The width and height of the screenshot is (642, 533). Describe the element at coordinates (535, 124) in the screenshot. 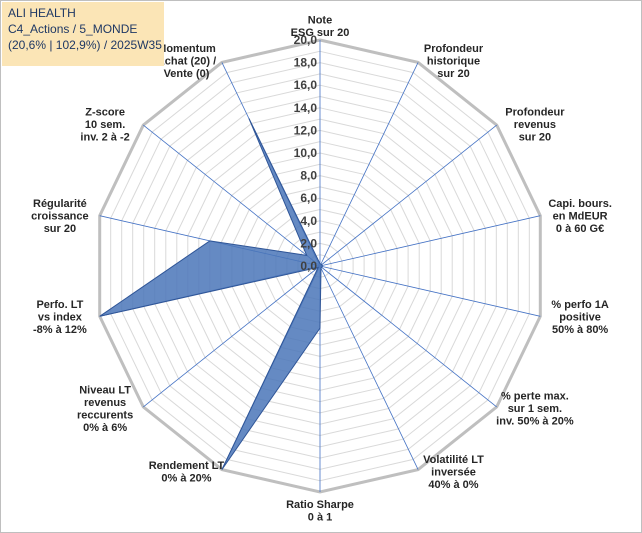

I see `axis-label: Profondeur revenus sur 20` at that location.